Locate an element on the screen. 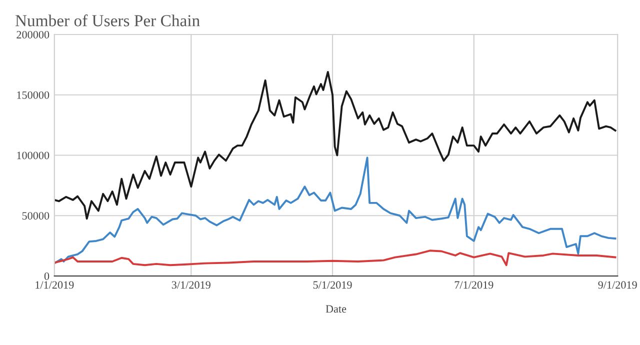 This screenshot has height=345, width=640. x-tick-label: 7/1/2019 is located at coordinates (474, 285).